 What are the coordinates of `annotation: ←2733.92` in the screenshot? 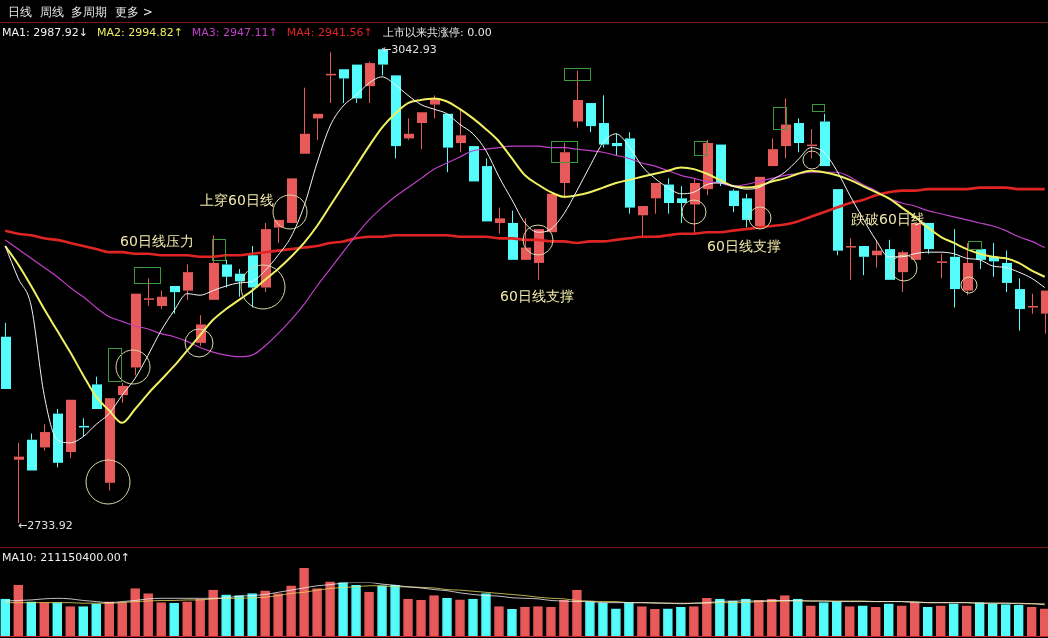 It's located at (45, 525).